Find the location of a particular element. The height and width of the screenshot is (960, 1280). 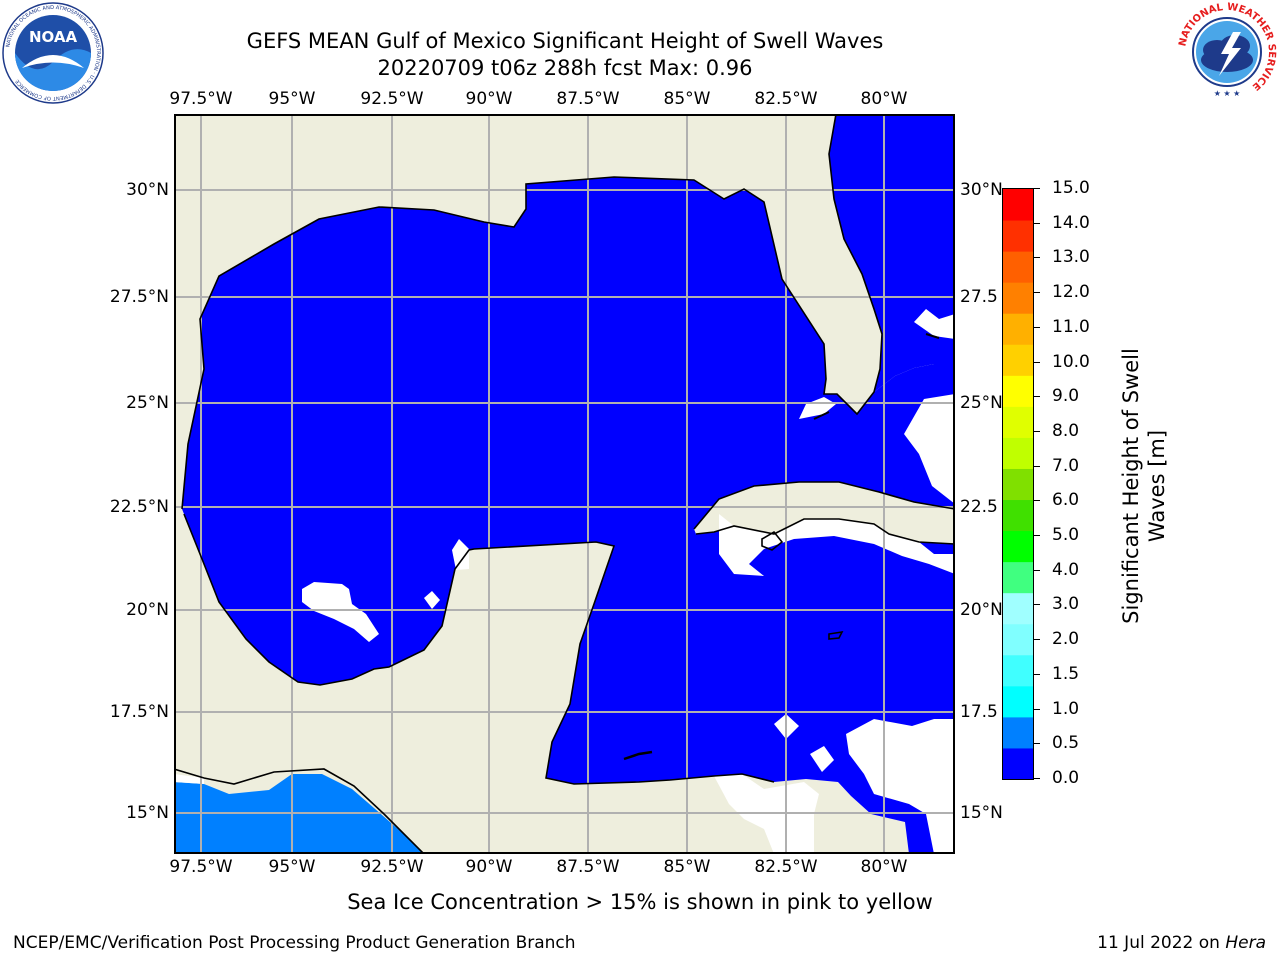

colorbar-tick-label: 10.0 is located at coordinates (1071, 361).